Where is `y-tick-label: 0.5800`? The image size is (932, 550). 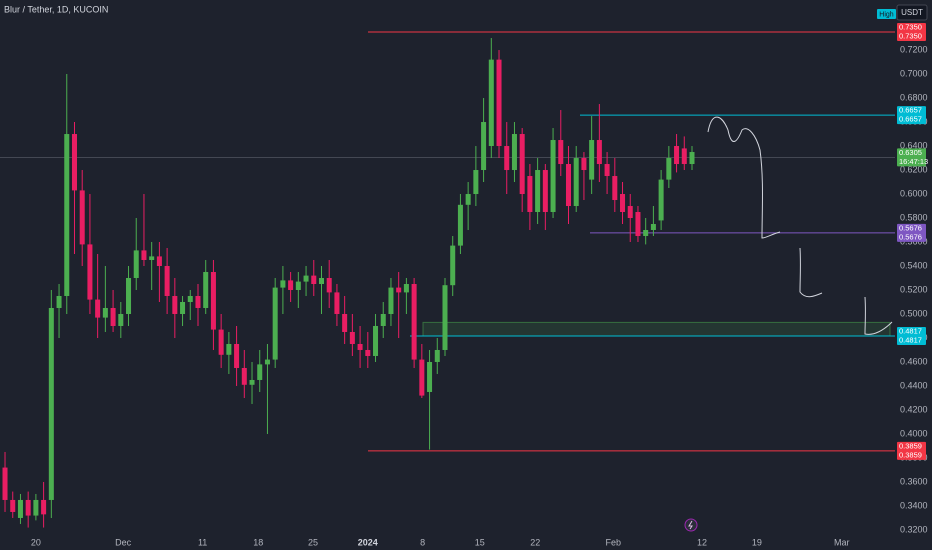 y-tick-label: 0.5800 is located at coordinates (914, 217).